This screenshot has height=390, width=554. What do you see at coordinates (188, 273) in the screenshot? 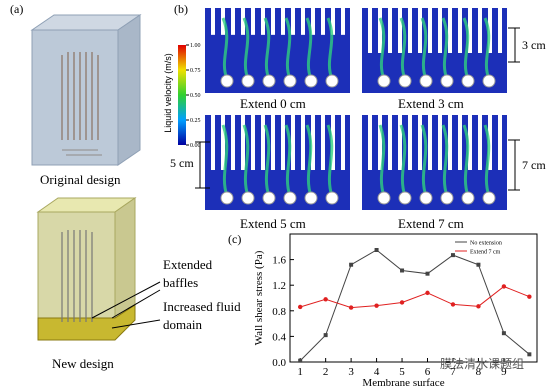
I see `annotation: Extended baffles` at bounding box center [188, 273].